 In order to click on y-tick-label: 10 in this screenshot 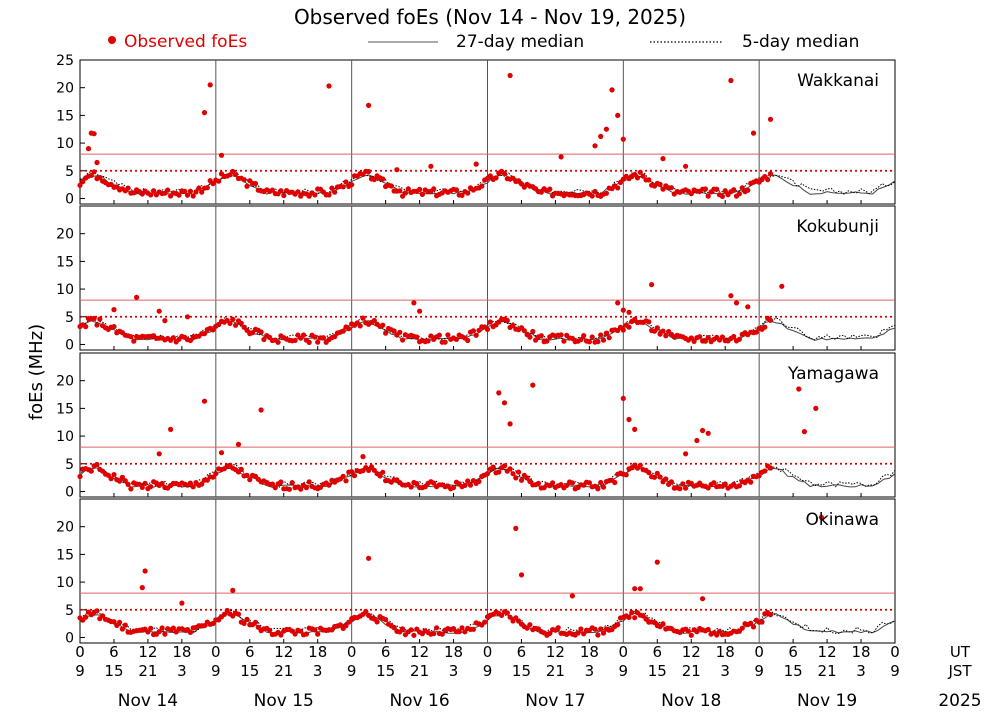, I will do `click(65, 290)`.